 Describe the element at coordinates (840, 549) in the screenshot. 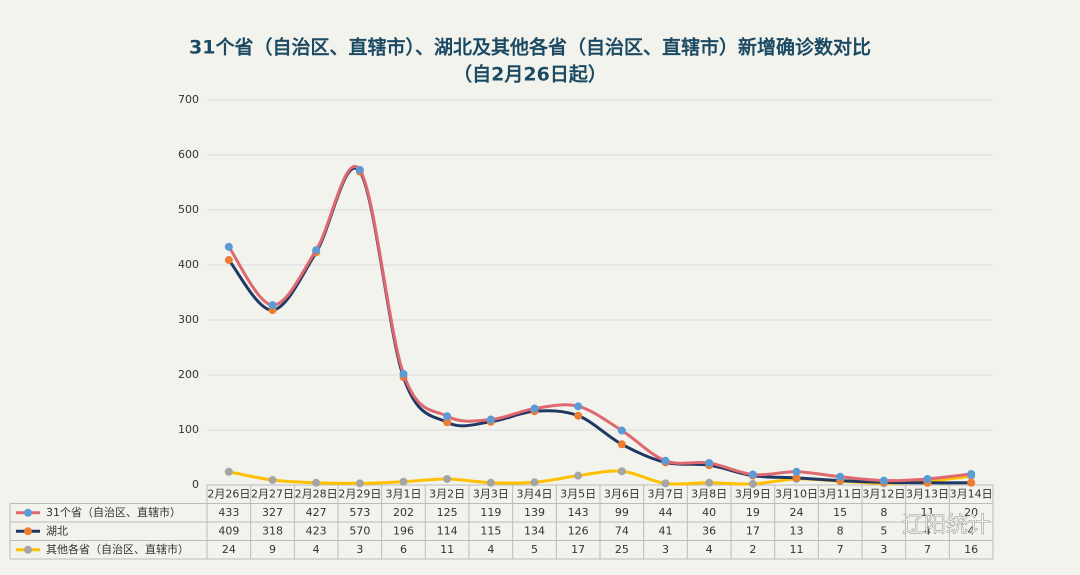

I see `table-value: 7` at that location.